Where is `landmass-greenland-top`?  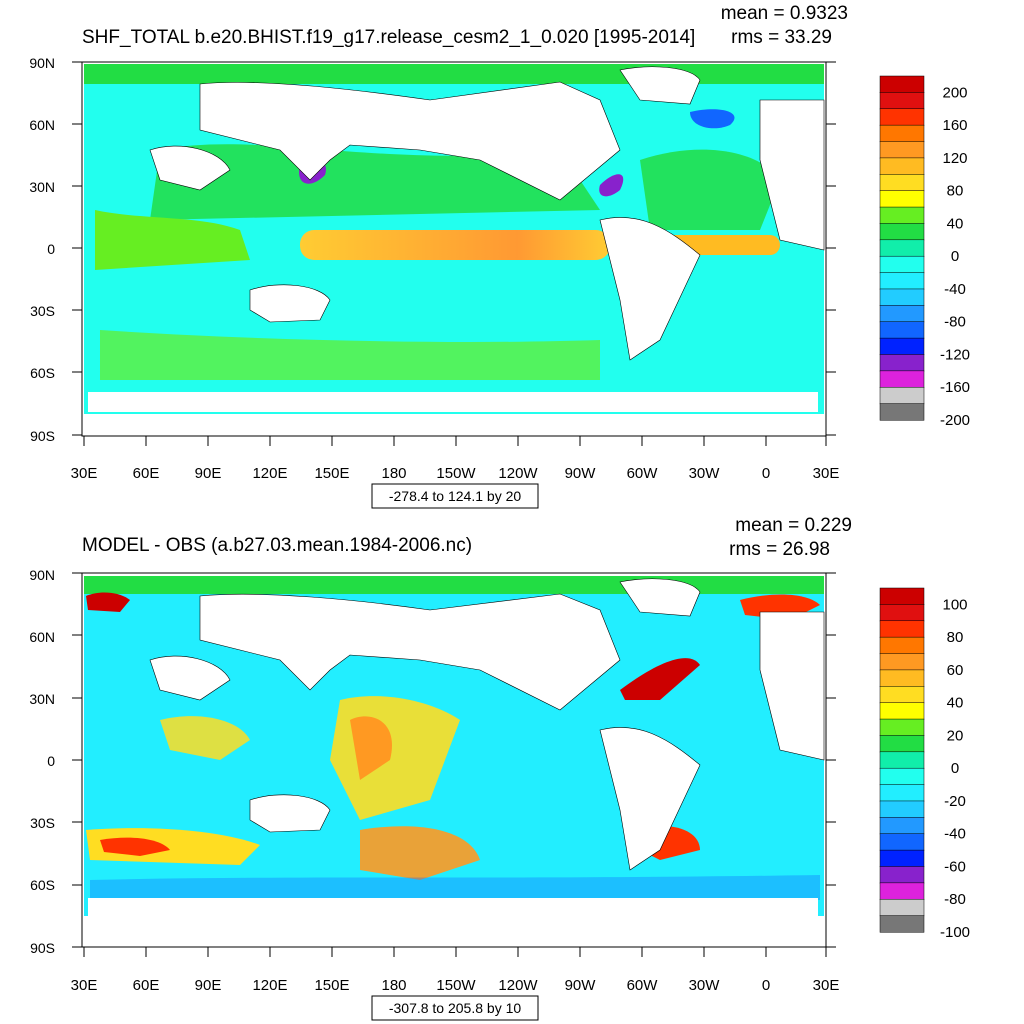 landmass-greenland-top is located at coordinates (660, 85).